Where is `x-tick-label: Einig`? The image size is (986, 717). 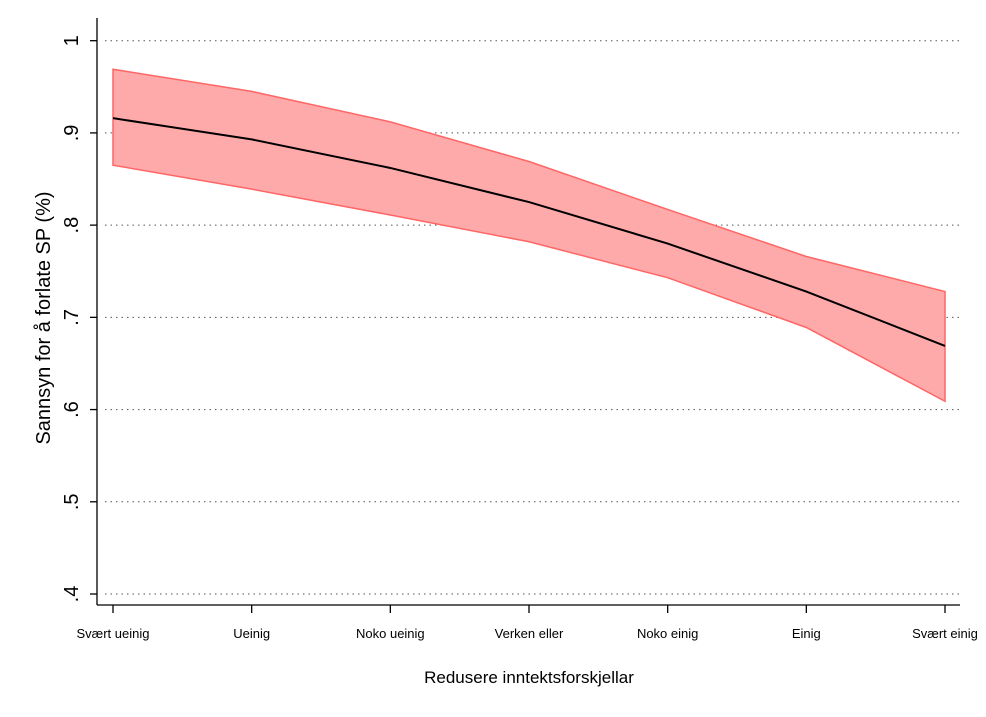 x-tick-label: Einig is located at coordinates (806, 633).